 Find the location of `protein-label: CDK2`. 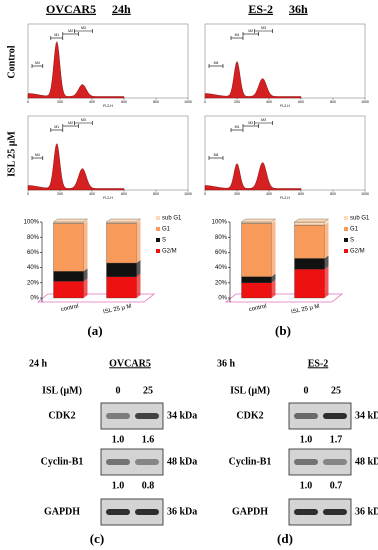

protein-label: CDK2 is located at coordinates (61, 415).